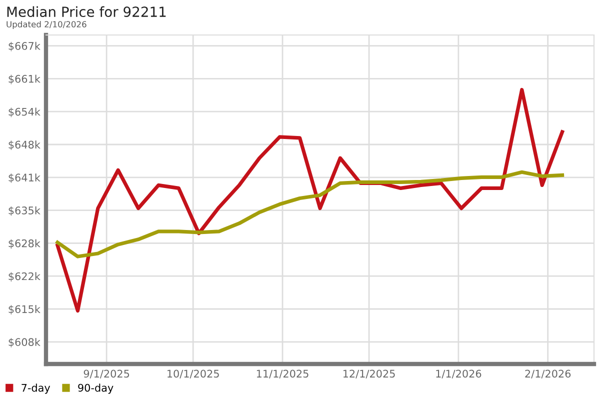 This screenshot has width=600, height=400. I want to click on chart-subtitle: Updated 2/10/2026, so click(46, 25).